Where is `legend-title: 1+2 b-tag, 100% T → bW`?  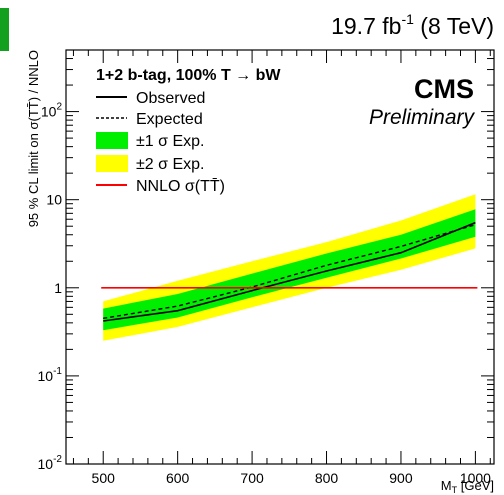 legend-title: 1+2 b-tag, 100% T → bW is located at coordinates (188, 75).